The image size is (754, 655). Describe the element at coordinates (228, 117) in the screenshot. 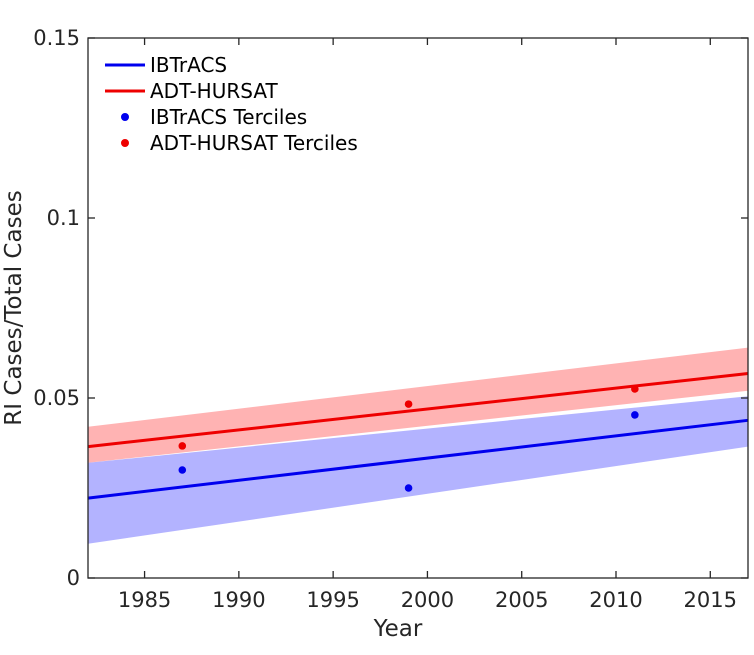

I see `legend-label: IBTrACS Terciles` at that location.